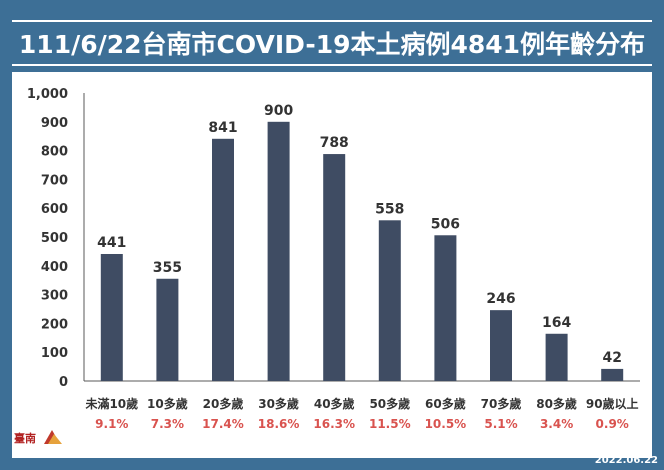 The width and height of the screenshot is (664, 470). What do you see at coordinates (334, 424) in the screenshot?
I see `percentage-label: 16.3%` at bounding box center [334, 424].